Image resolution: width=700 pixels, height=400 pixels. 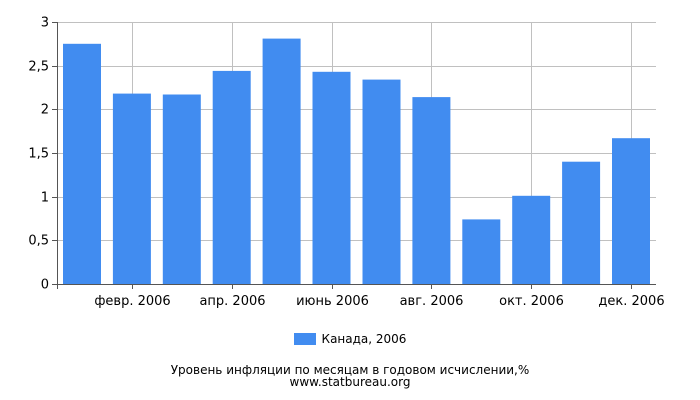 What do you see at coordinates (38, 241) in the screenshot?
I see `y-tick-label: 0,5` at bounding box center [38, 241].